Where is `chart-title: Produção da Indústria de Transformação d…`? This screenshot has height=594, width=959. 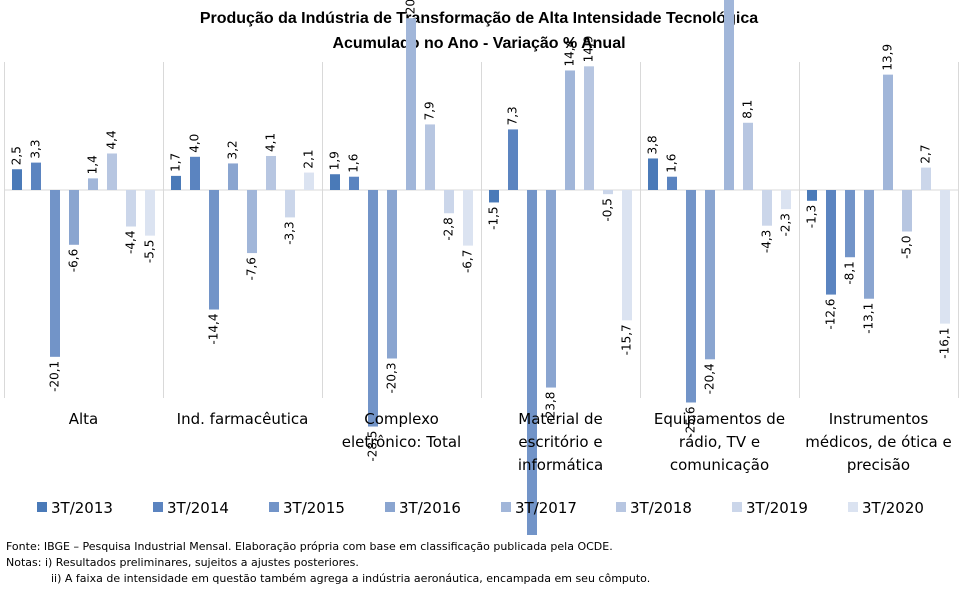 chart-title: Produção da Indústria de Transformação d… is located at coordinates (479, 18).